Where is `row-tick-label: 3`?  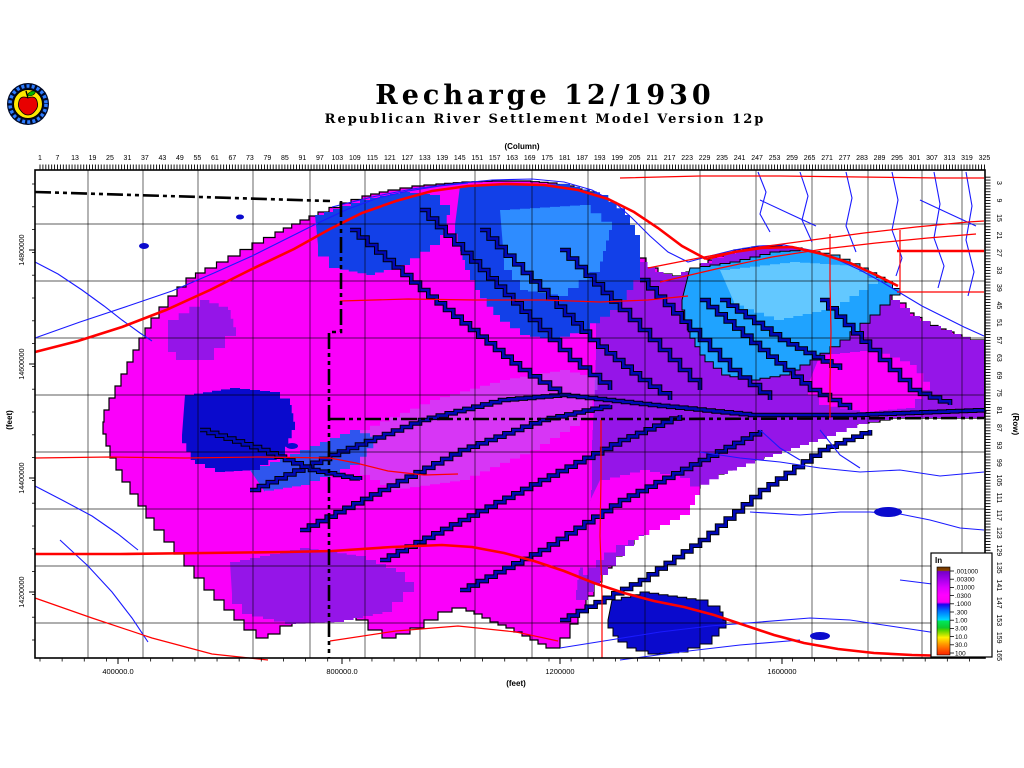
row-tick-label: 3 is located at coordinates (998, 183).